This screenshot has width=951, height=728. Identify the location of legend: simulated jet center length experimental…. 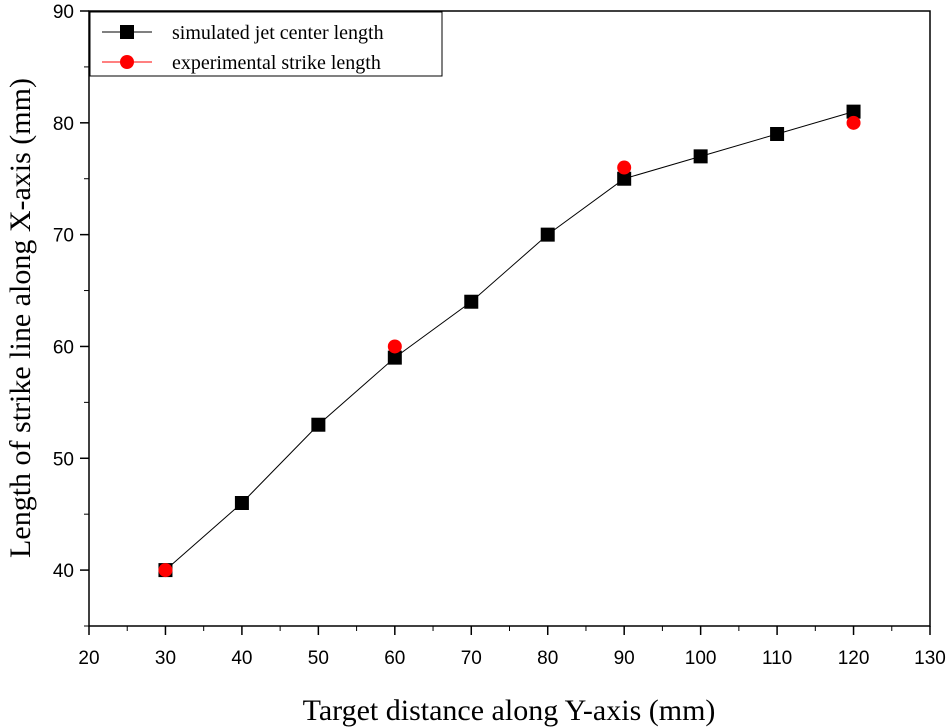
(266, 44).